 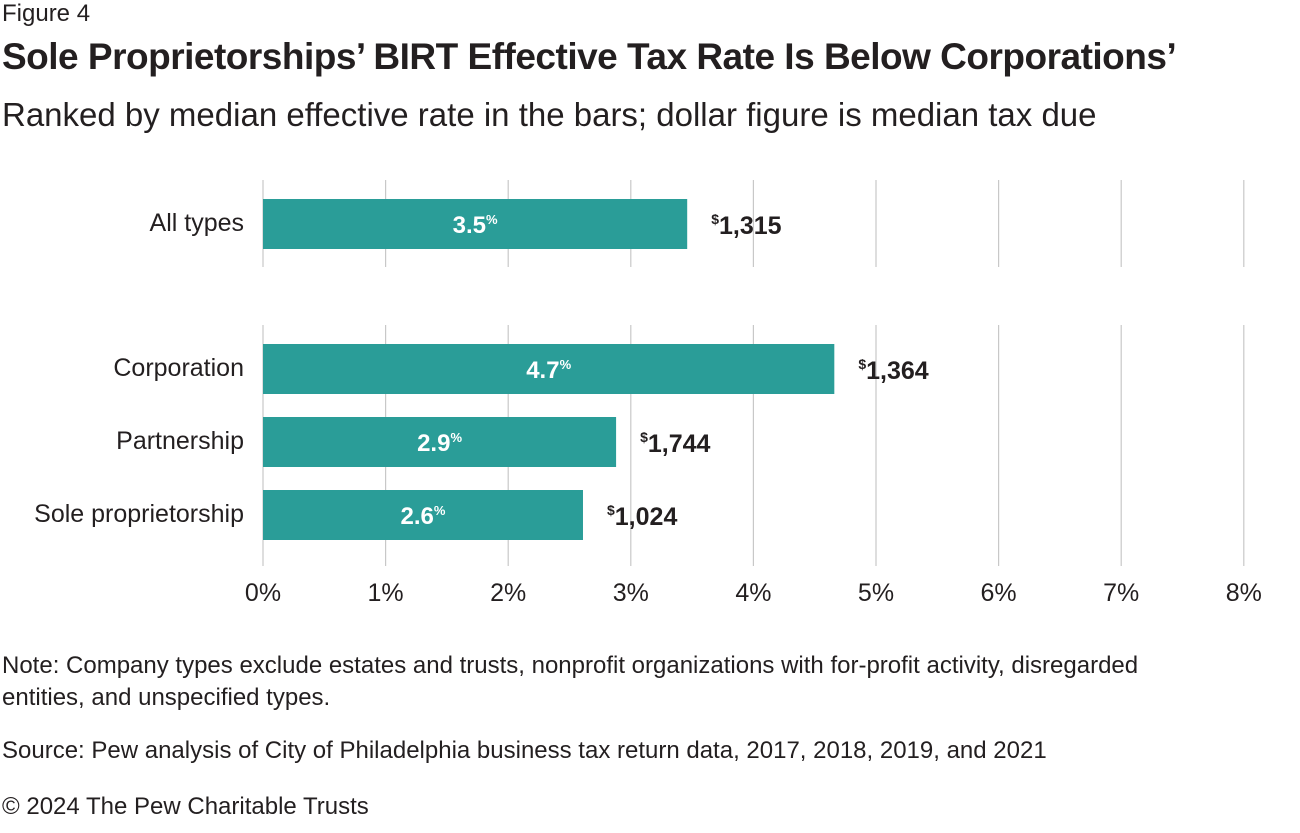 I want to click on copyright-notice: © 2024 The Pew Charitable Trusts, so click(x=185, y=806).